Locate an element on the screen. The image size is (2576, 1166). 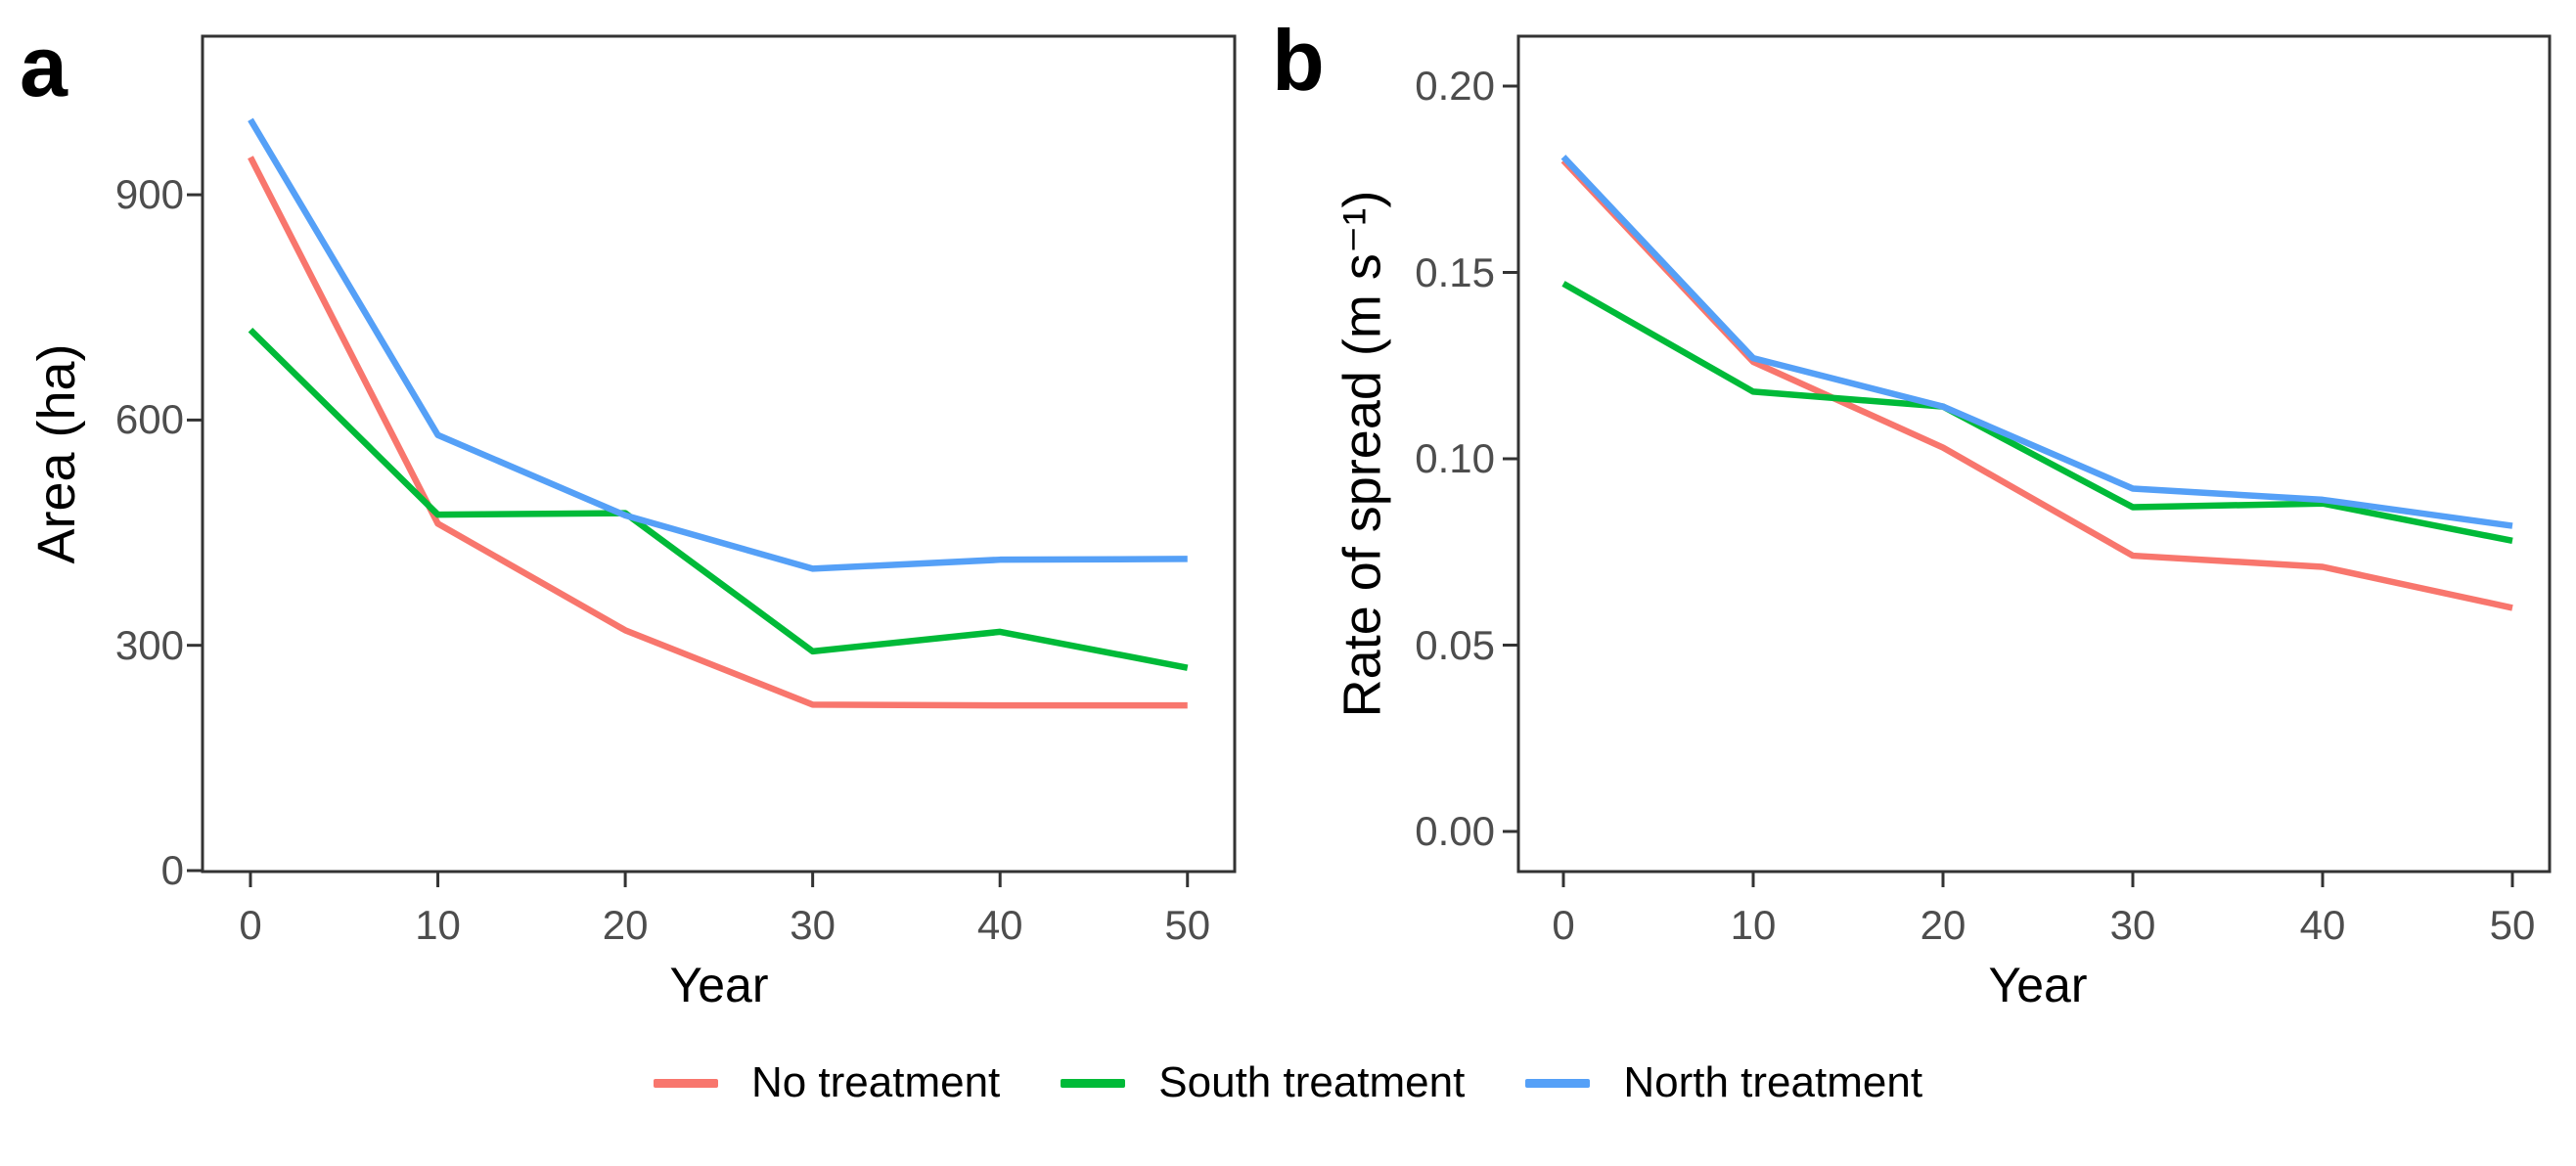
x-axis-title-a: Year is located at coordinates (719, 985).